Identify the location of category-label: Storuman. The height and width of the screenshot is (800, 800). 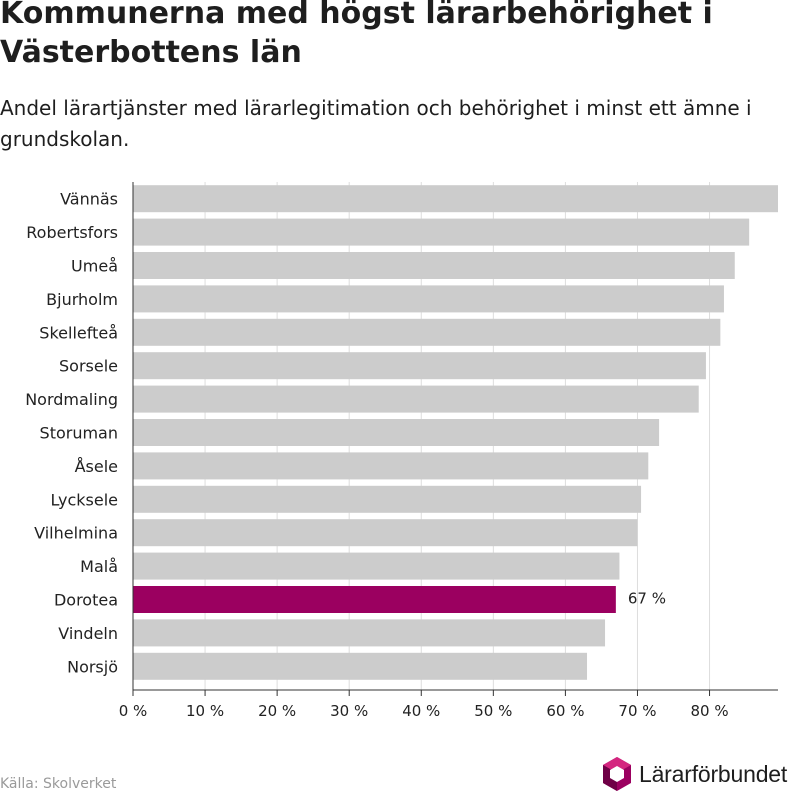
(79, 433).